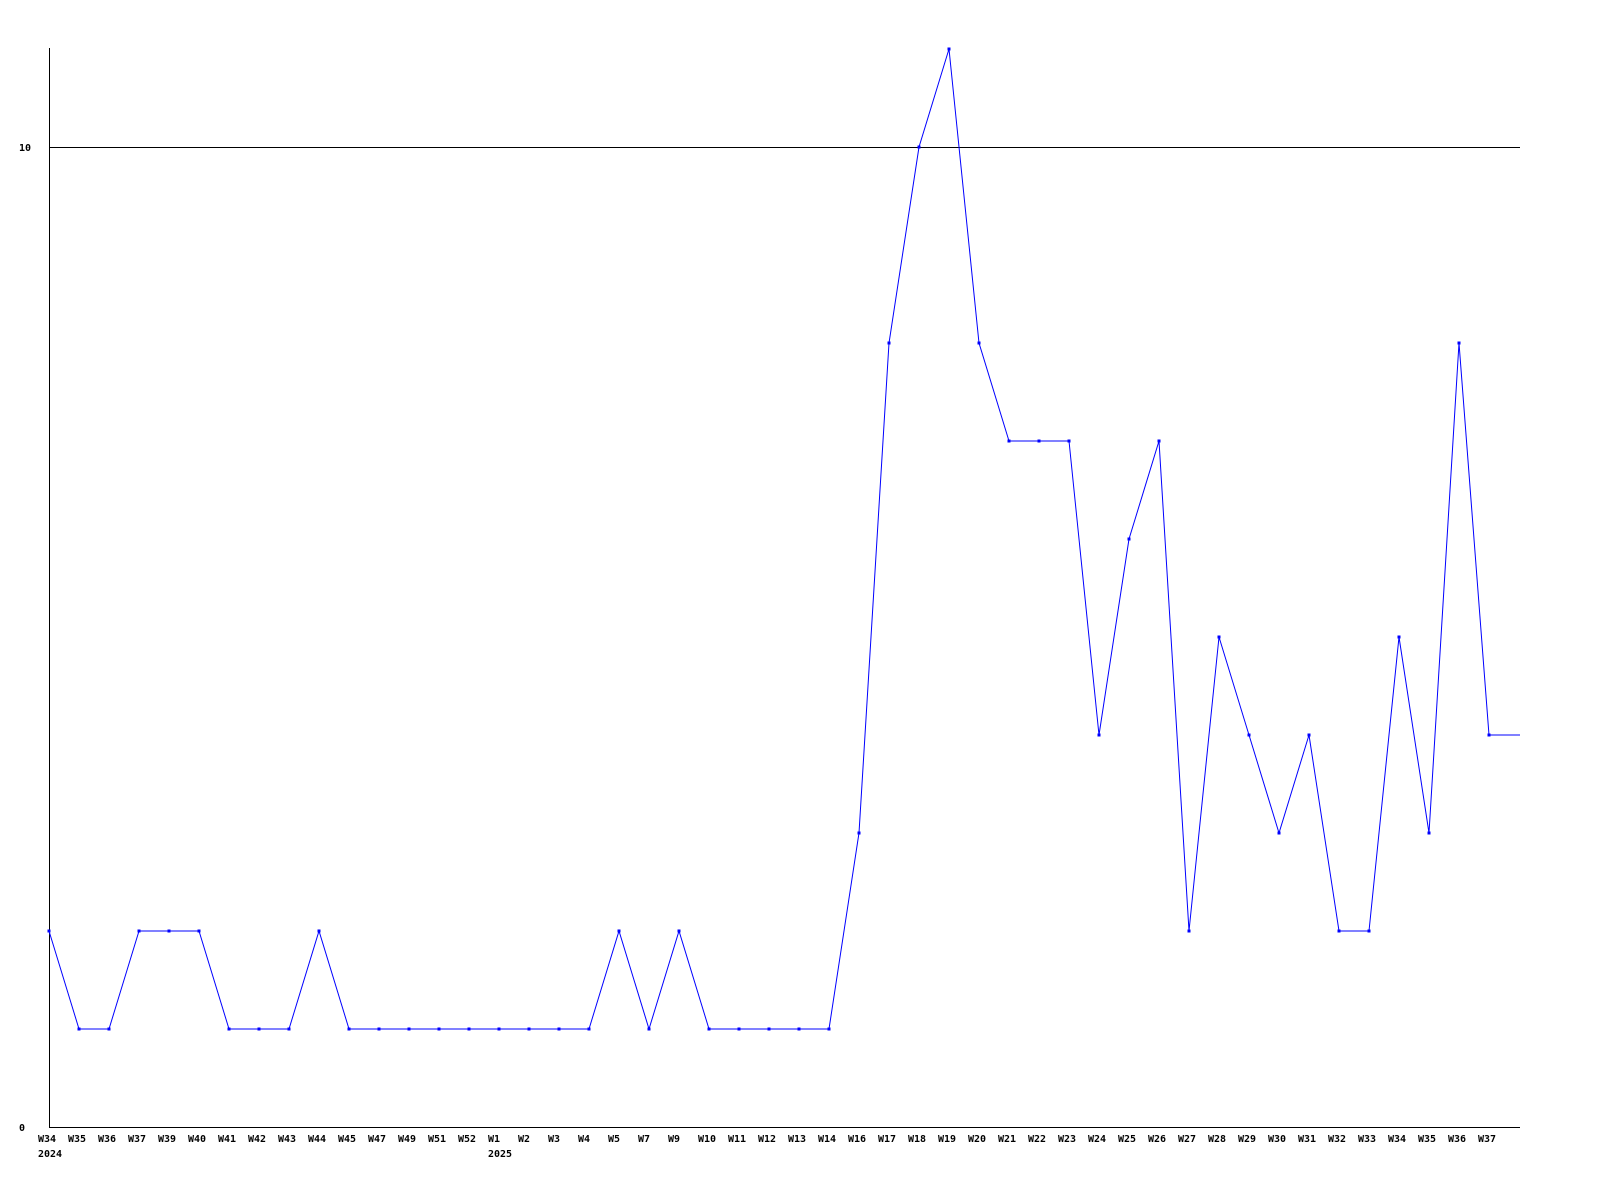  I want to click on x-tick-label: W12, so click(767, 1139).